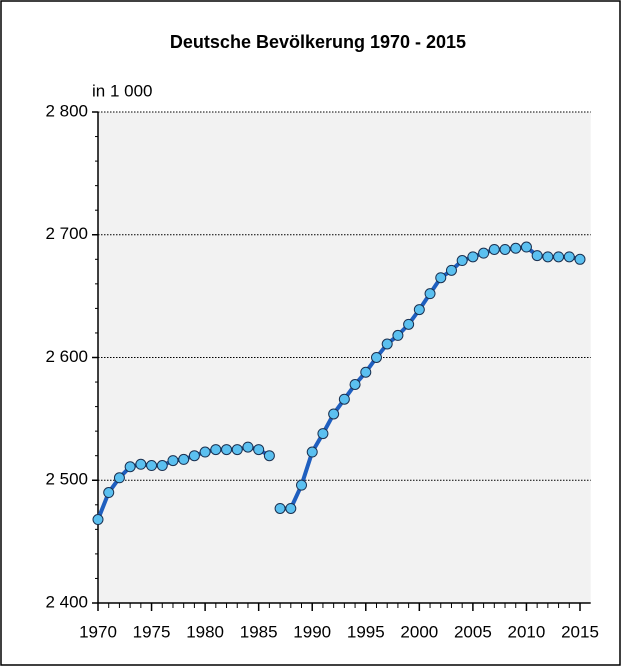  What do you see at coordinates (318, 42) in the screenshot?
I see `chart-title: Deutsche Bevölkerung 1970 - 2015` at bounding box center [318, 42].